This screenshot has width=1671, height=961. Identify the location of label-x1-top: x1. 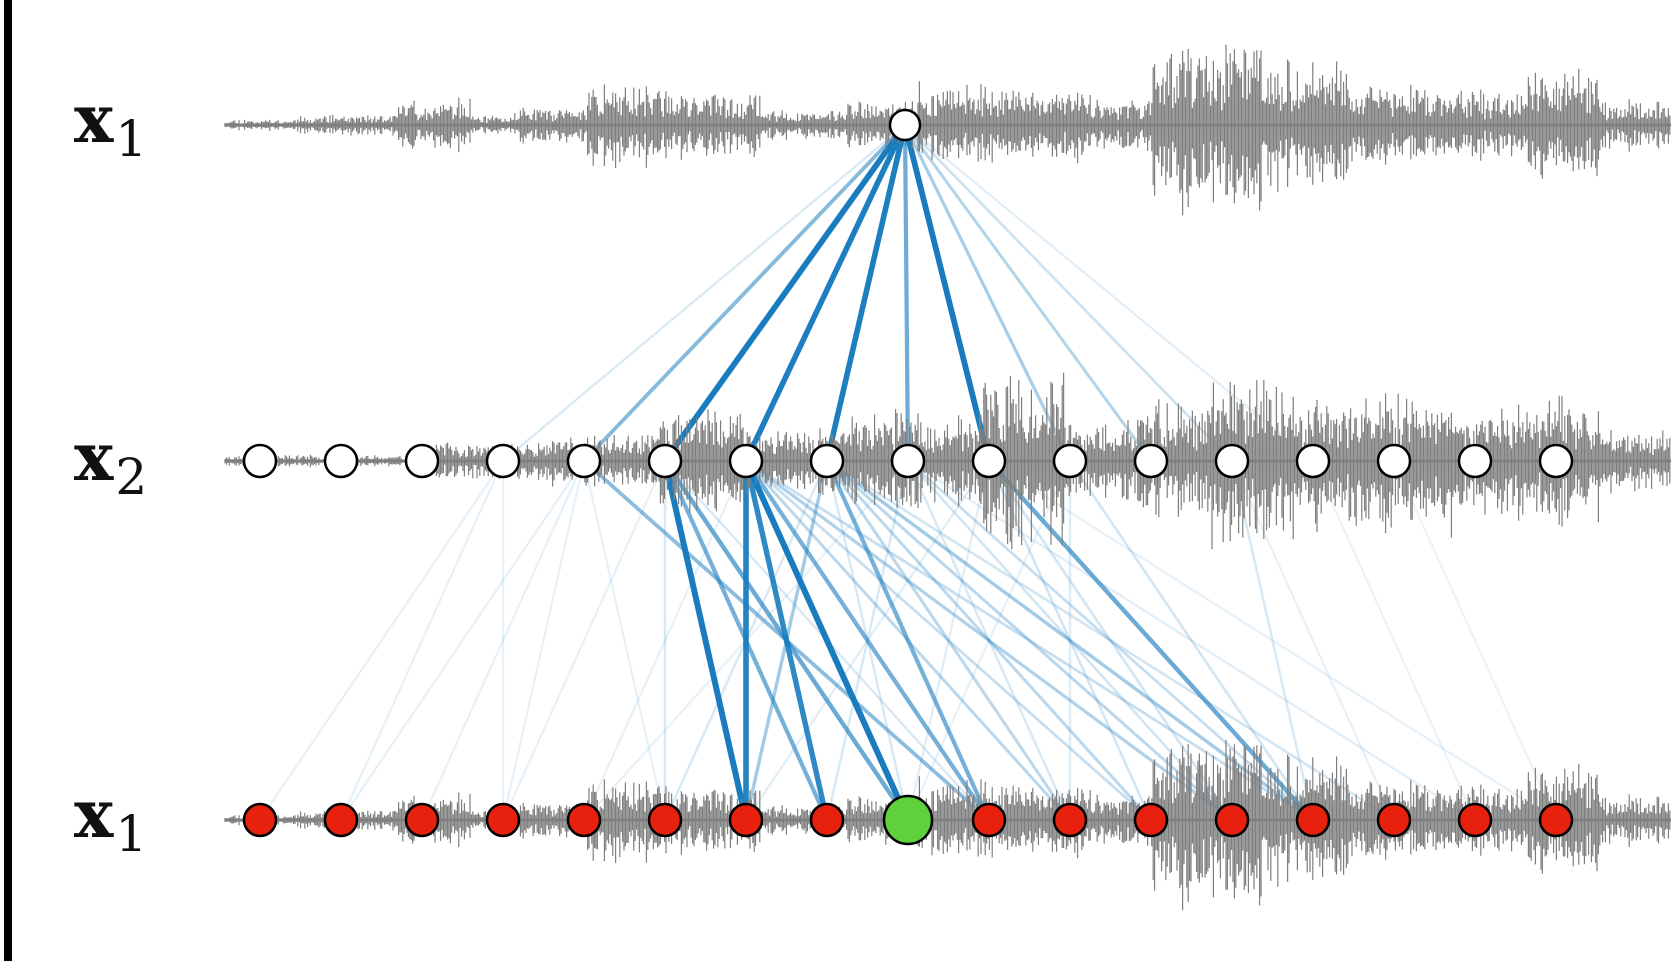
(111, 124).